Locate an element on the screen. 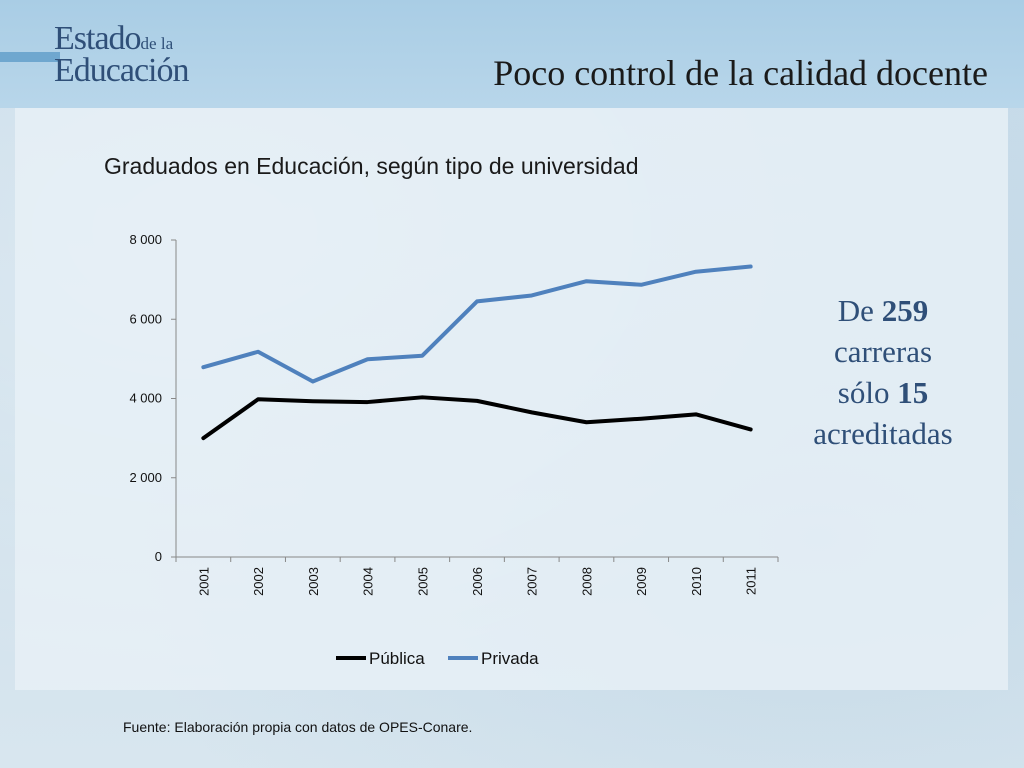  estado-educacion-logo: Estadode la Educación is located at coordinates (121, 55).